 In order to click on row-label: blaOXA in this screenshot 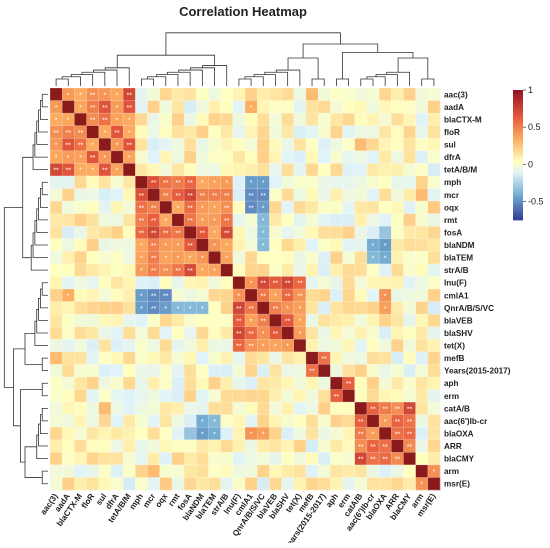, I will do `click(459, 433)`.